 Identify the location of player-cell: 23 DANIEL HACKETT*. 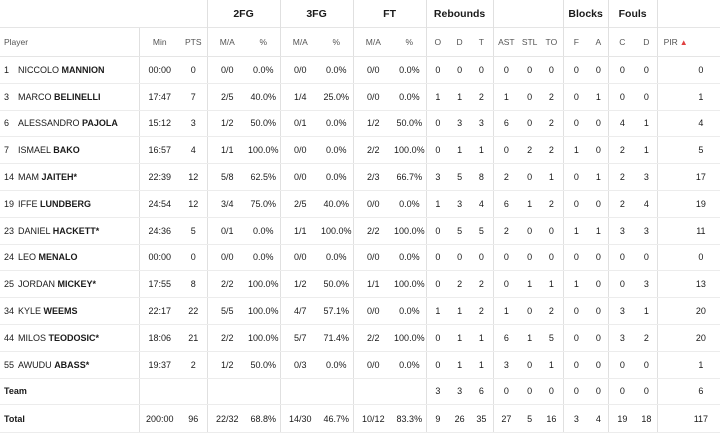
(69, 231).